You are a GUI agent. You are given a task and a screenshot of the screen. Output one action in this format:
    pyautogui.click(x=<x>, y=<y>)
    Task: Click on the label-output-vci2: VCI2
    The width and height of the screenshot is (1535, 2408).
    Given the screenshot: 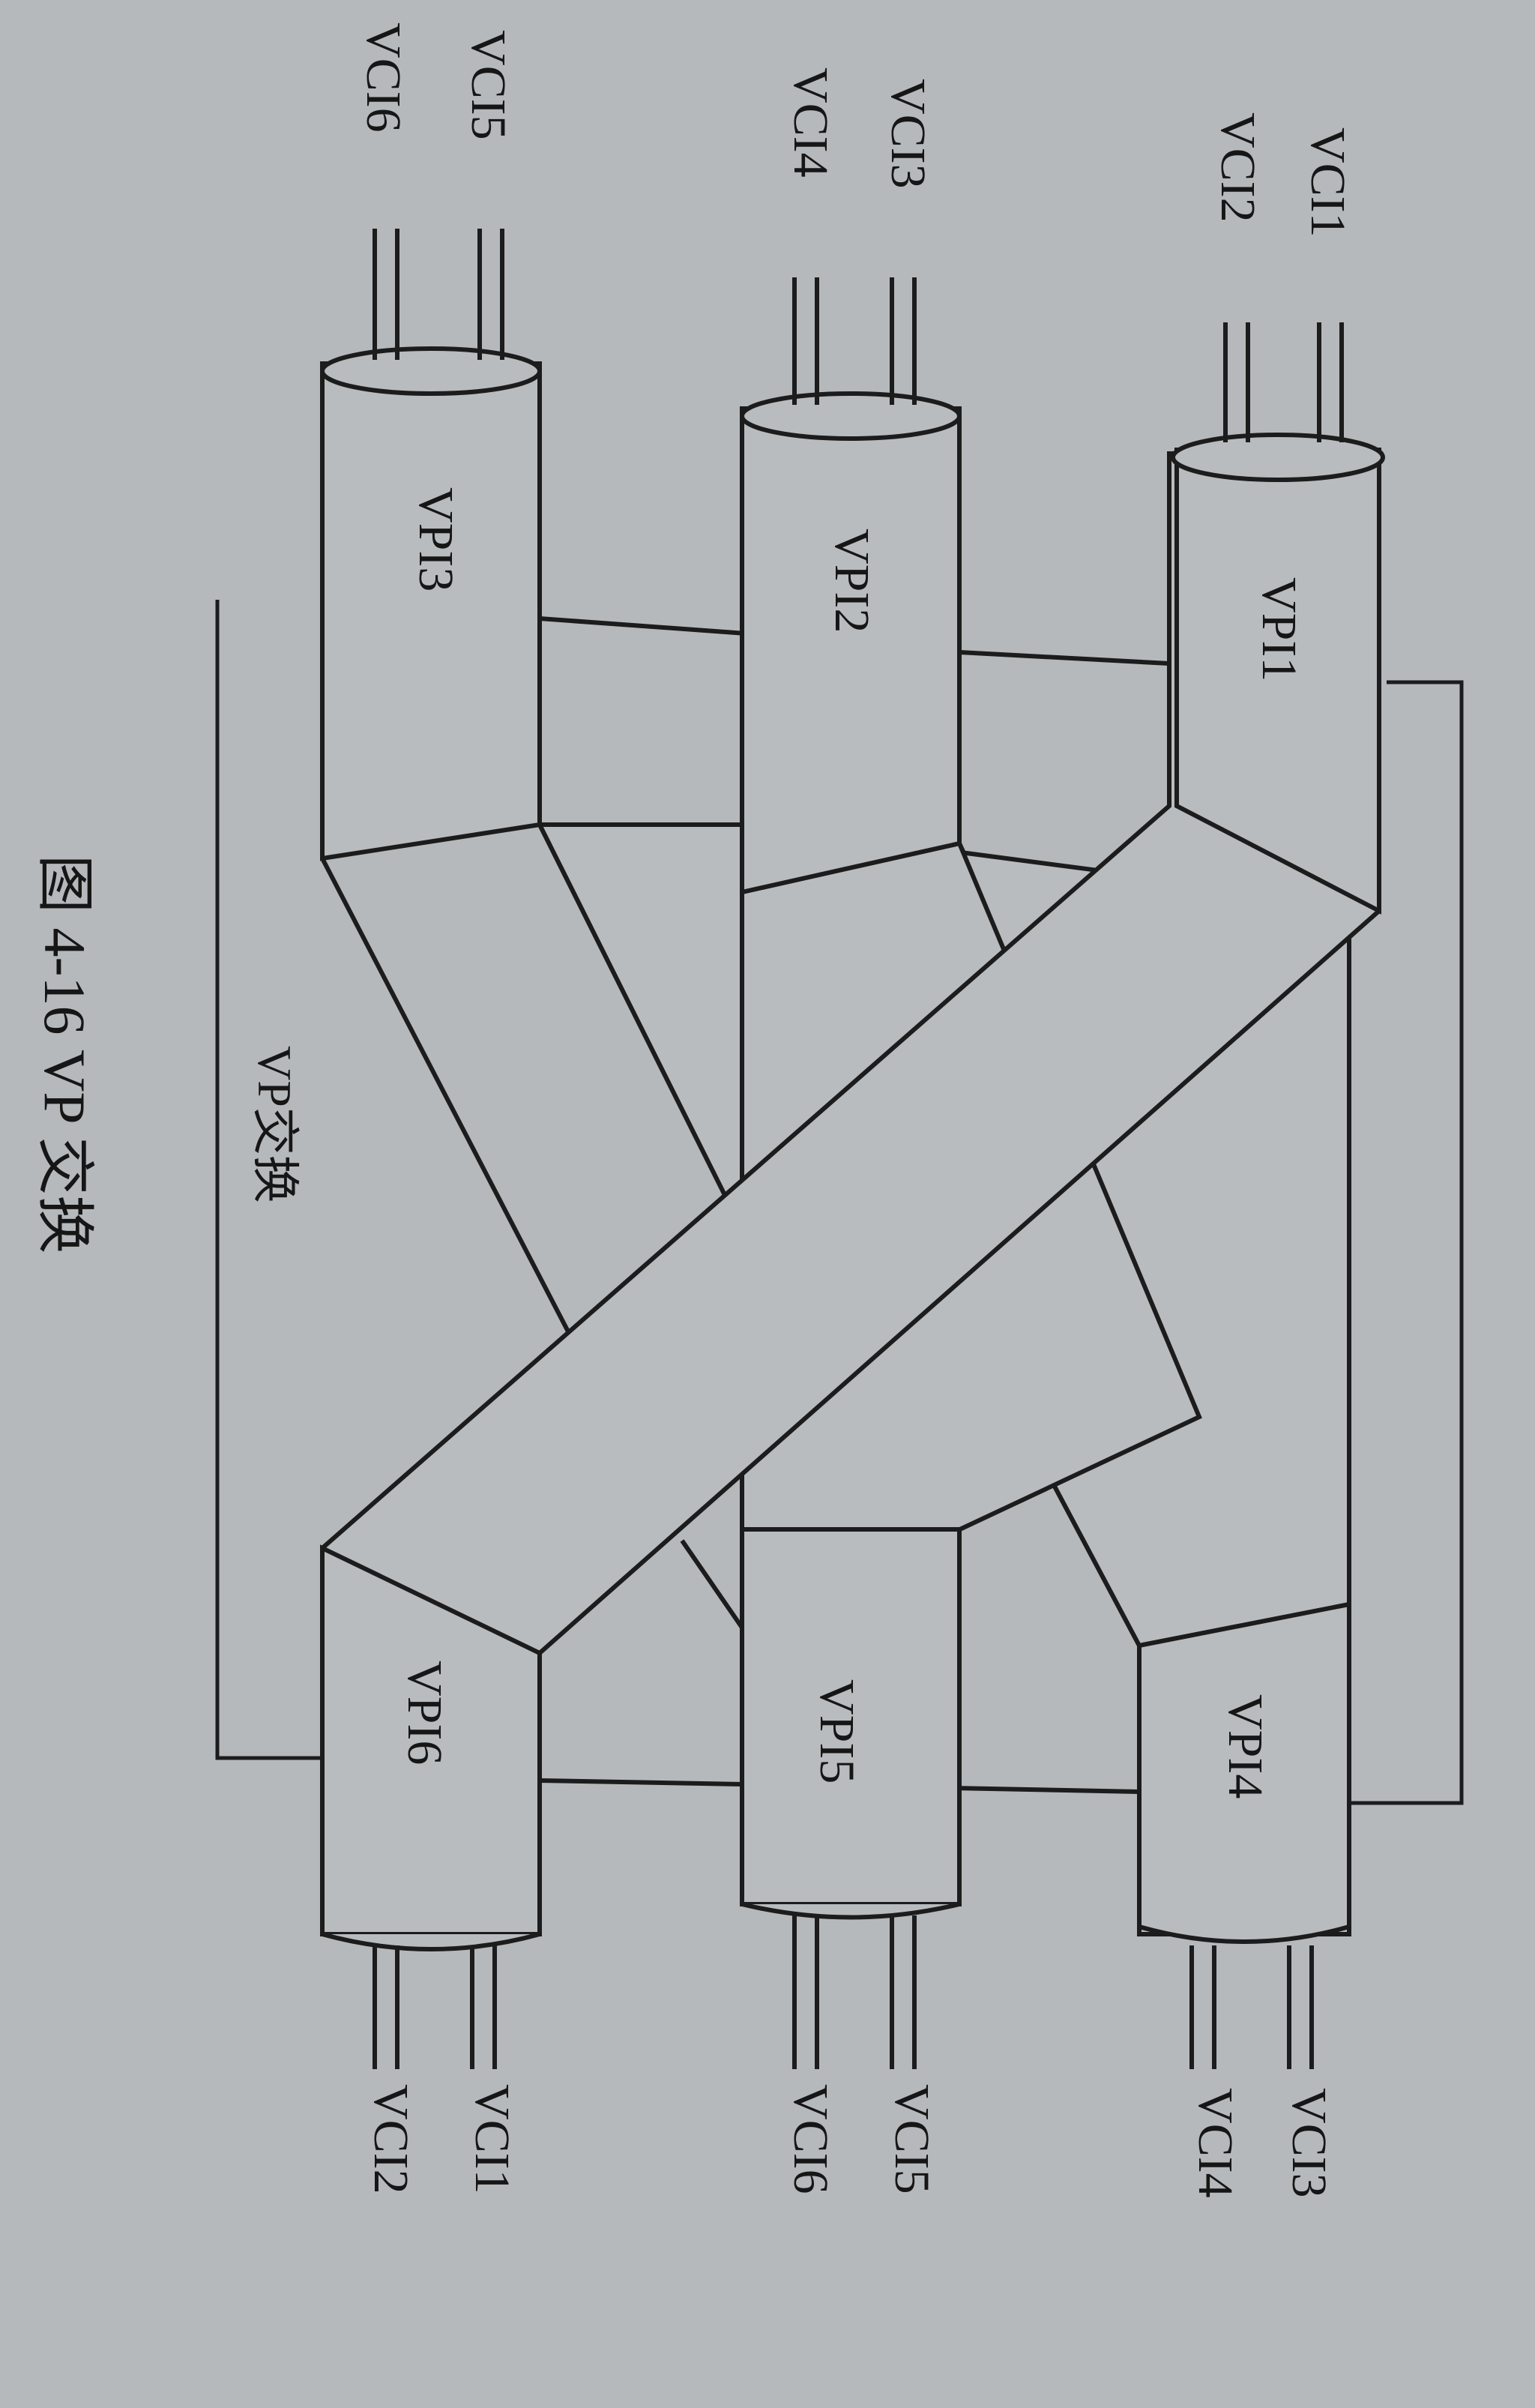 What is the action you would take?
    pyautogui.click(x=391, y=2139)
    